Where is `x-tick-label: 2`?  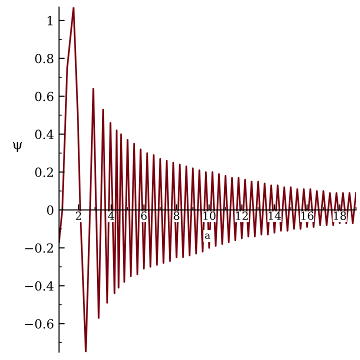
x-tick-label: 2 is located at coordinates (79, 216).